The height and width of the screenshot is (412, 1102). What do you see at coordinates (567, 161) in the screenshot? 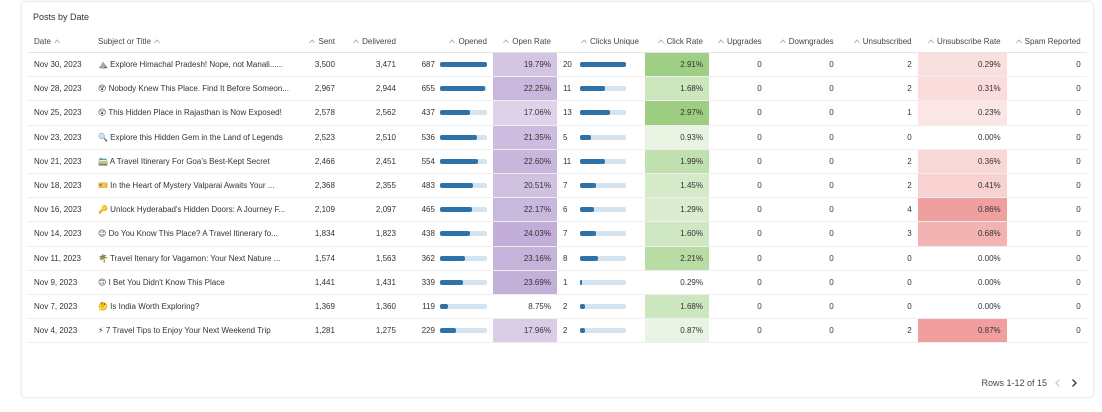
I see `cell-value: 11` at bounding box center [567, 161].